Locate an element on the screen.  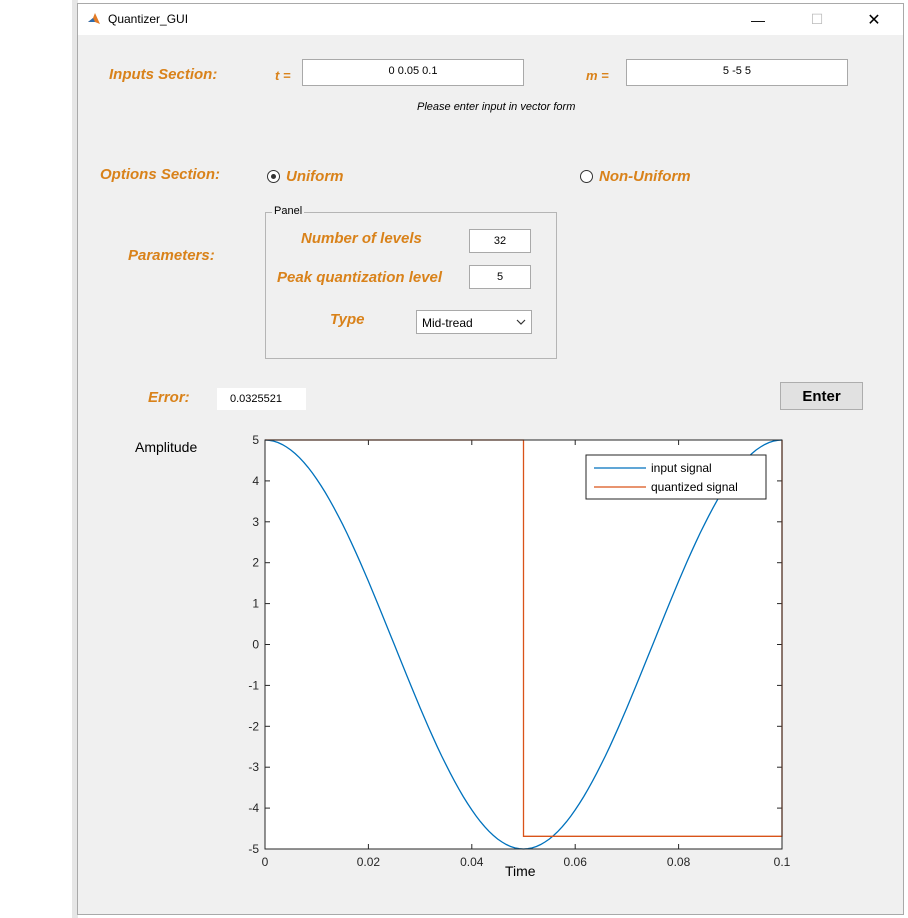
nonuniform-label: Non-Uniform is located at coordinates (645, 176).